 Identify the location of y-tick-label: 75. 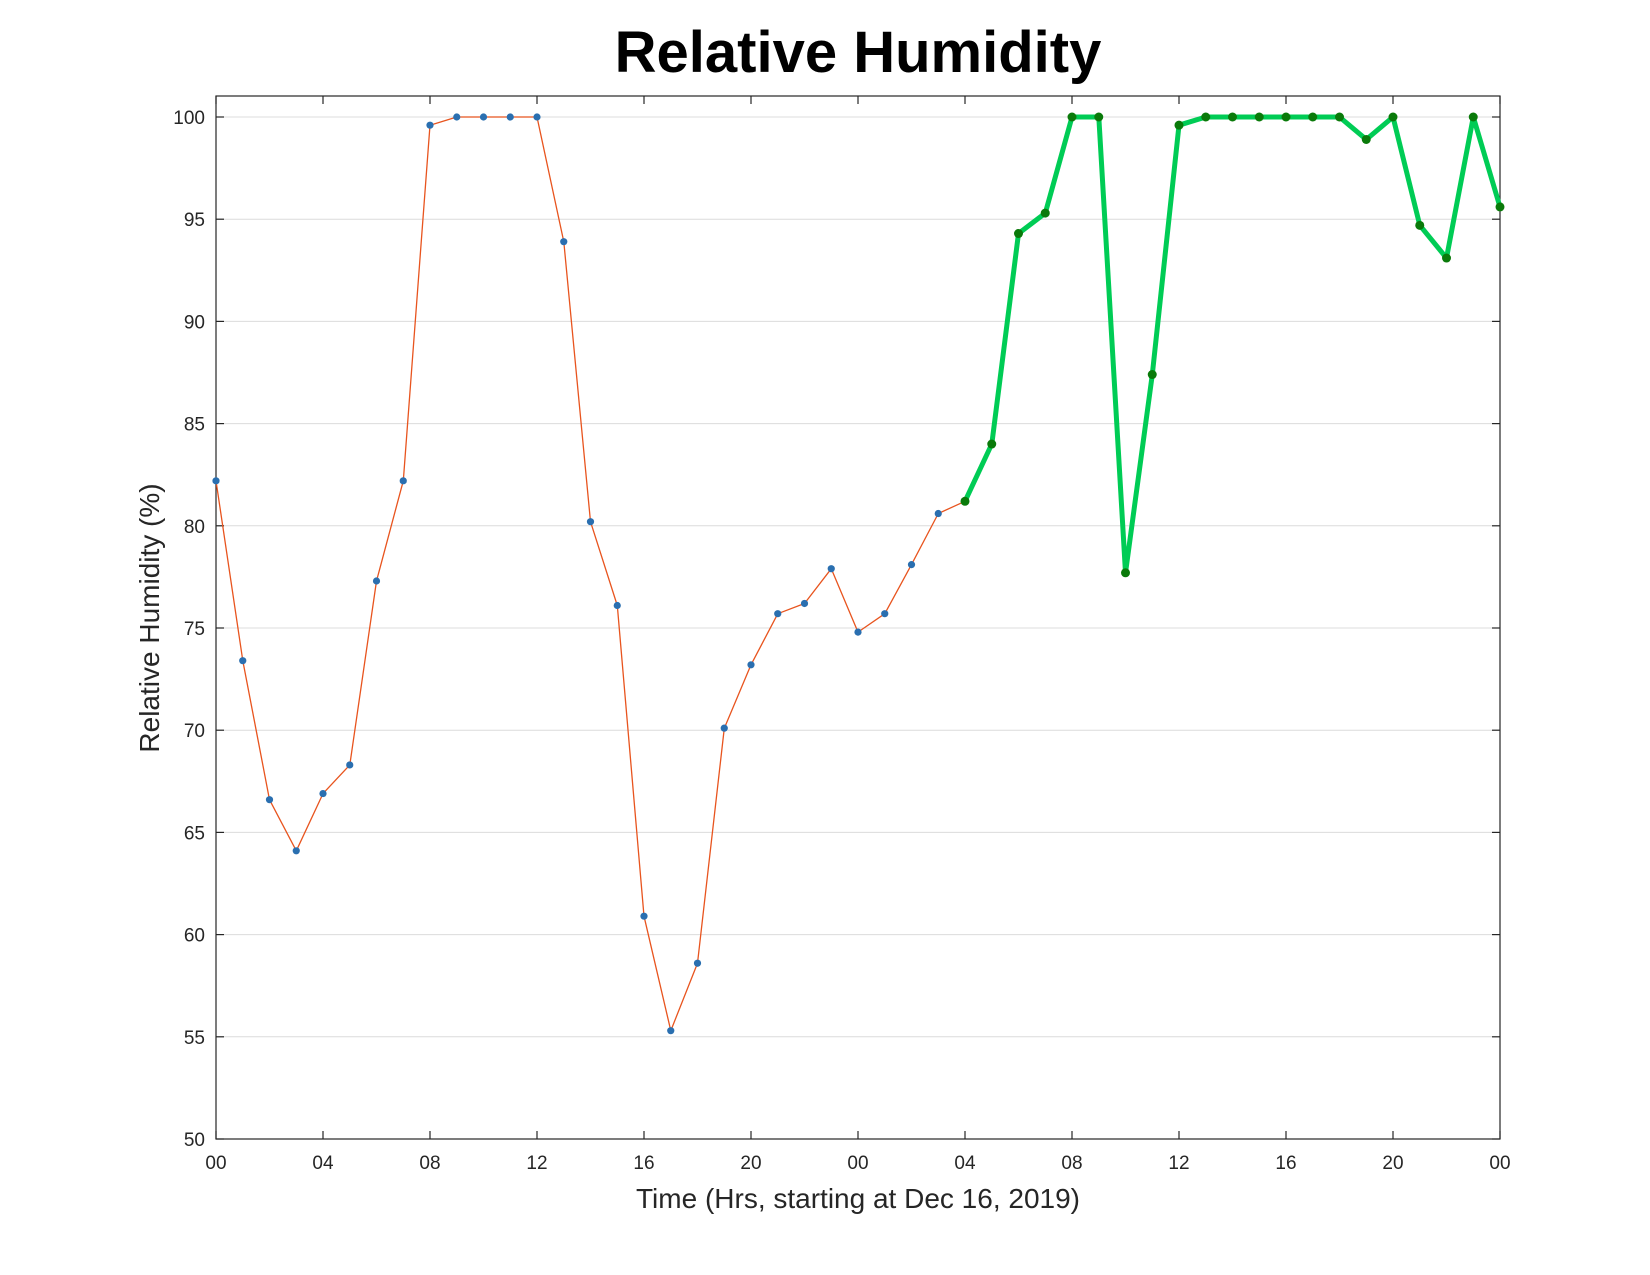
(194, 629).